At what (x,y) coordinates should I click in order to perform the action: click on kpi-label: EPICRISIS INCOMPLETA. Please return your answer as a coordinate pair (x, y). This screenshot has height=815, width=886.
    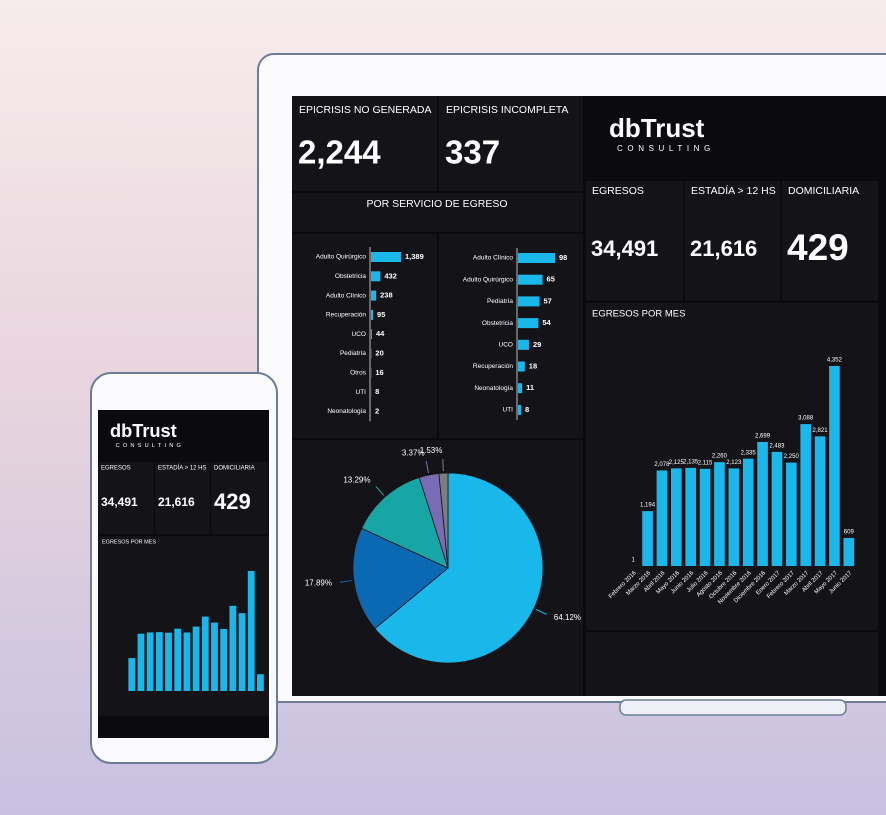
    Looking at the image, I should click on (507, 110).